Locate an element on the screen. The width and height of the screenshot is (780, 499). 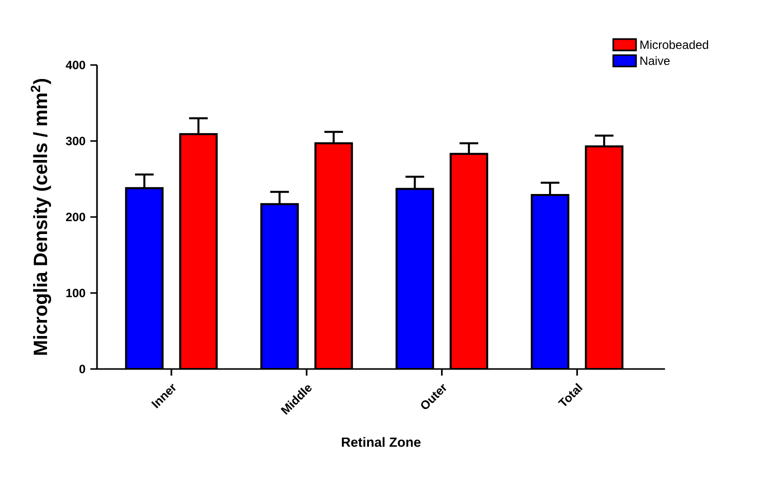
y-tick-label: 0 is located at coordinates (82, 369).